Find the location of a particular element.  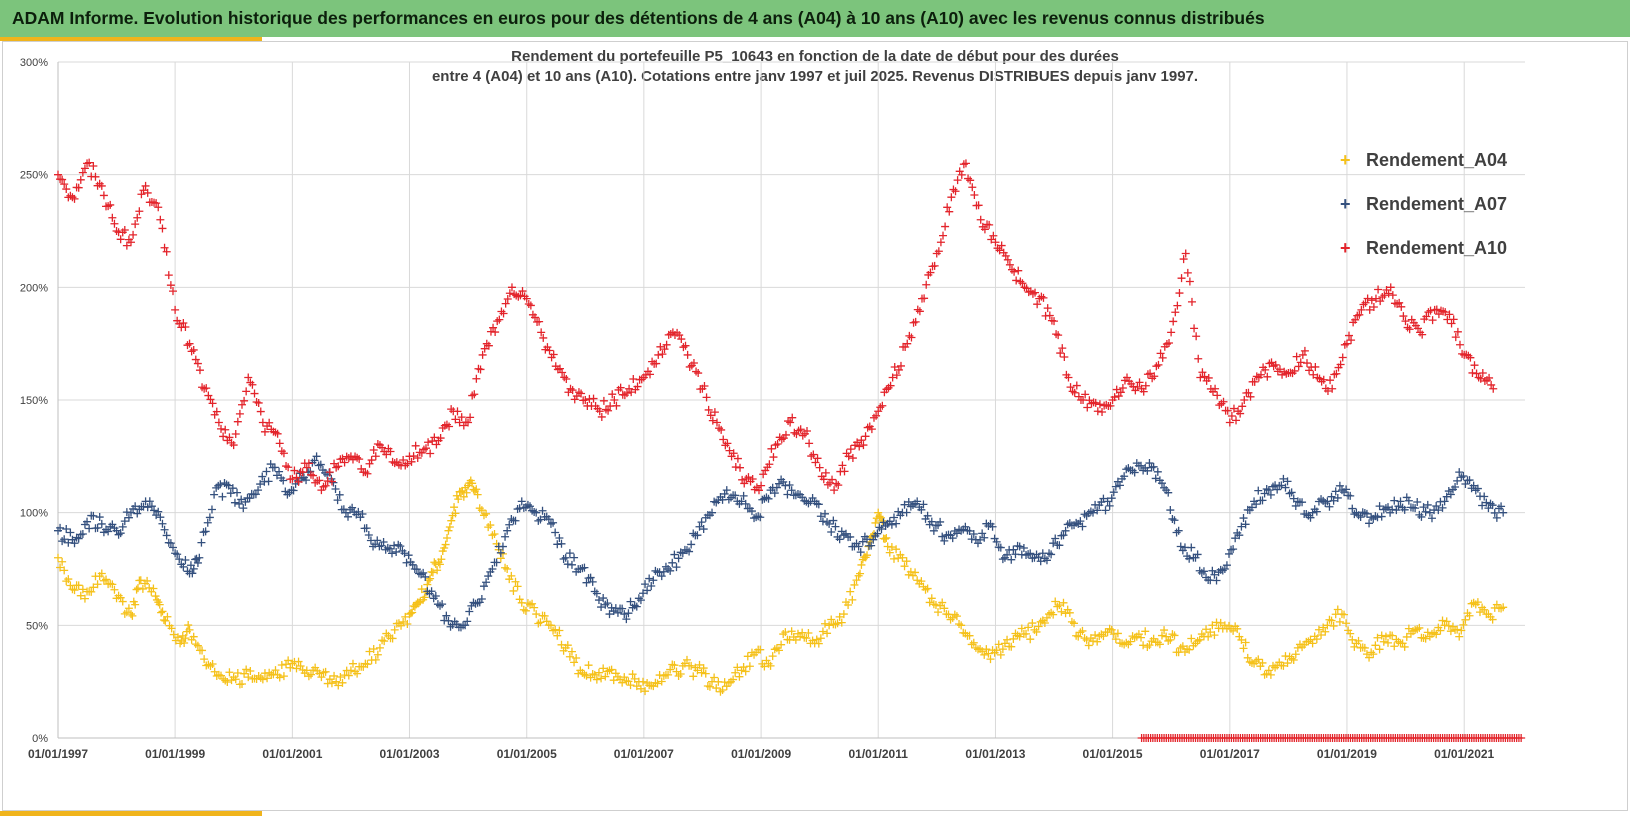

legend-item-a07: + Rendement_A07 is located at coordinates (1423, 204).